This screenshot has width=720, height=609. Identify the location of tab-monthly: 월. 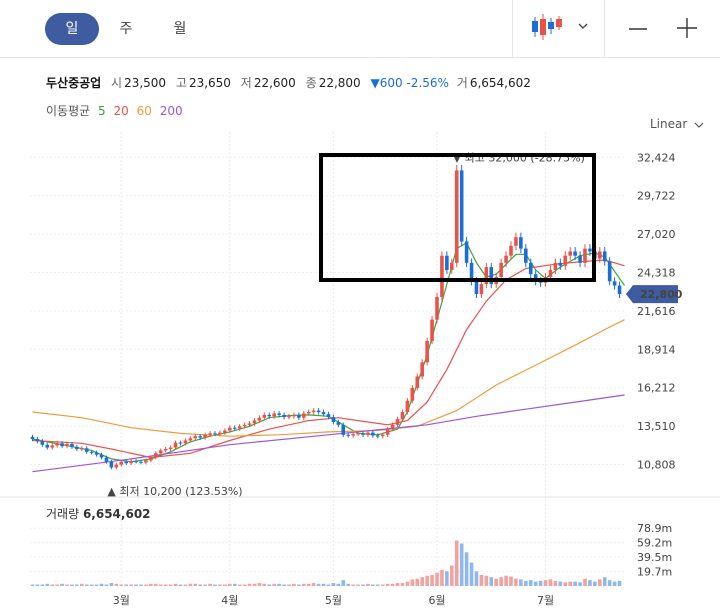
(180, 29).